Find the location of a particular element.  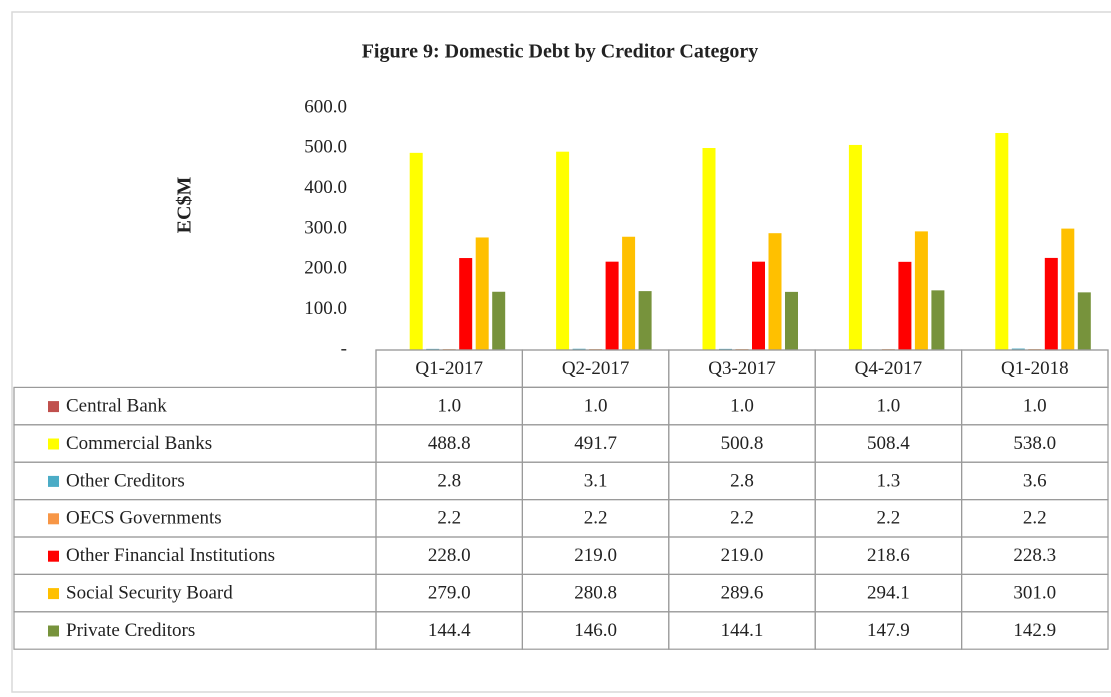

table-value: 279.0 is located at coordinates (449, 592).